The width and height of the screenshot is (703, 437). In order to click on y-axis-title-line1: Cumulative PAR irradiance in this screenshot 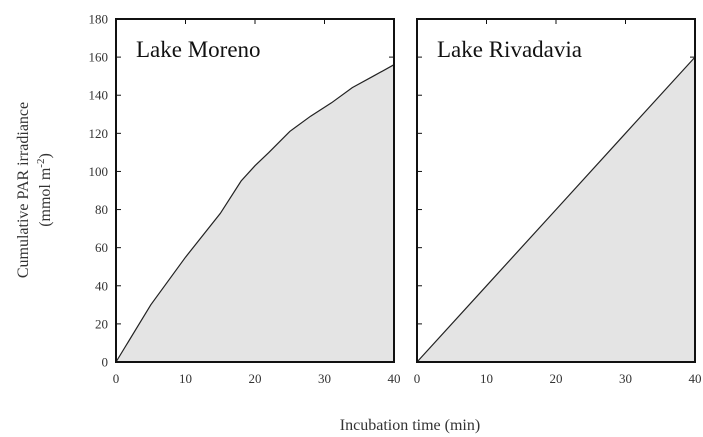, I will do `click(23, 190)`.